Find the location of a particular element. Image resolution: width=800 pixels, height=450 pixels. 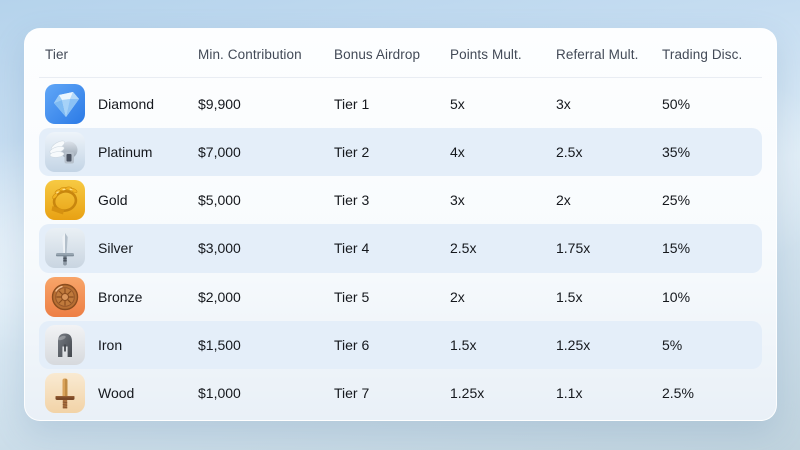

min-contribution-value: $5,000 is located at coordinates (219, 200).